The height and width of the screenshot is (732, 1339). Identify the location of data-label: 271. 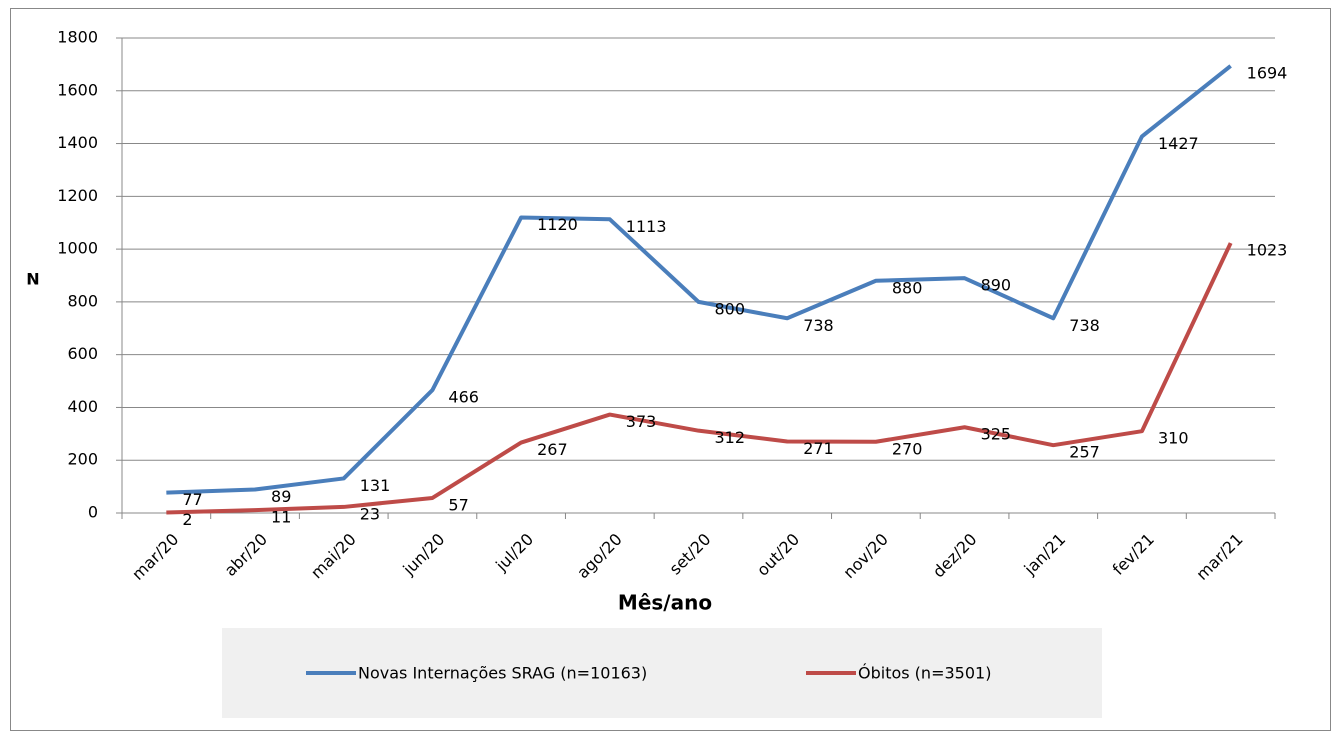
(818, 448).